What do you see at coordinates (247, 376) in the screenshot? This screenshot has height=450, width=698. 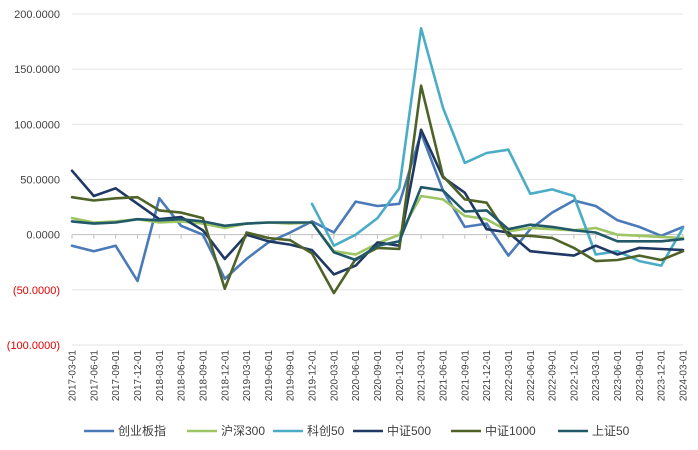 I see `x-tick-label: 2019-03-01` at bounding box center [247, 376].